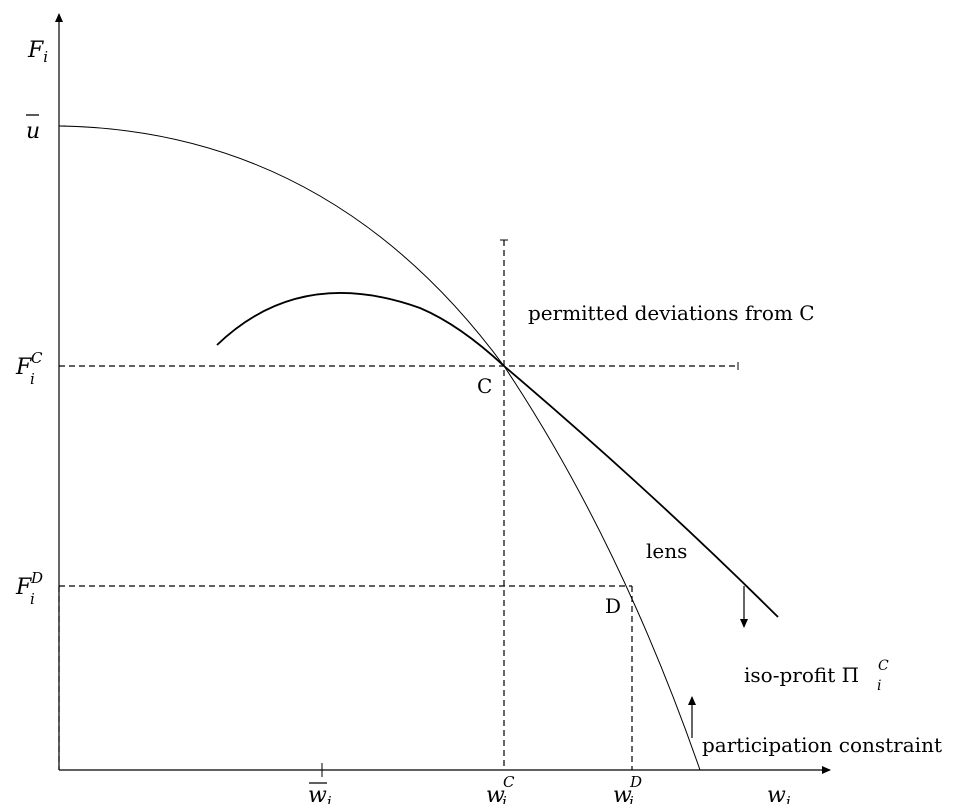  I want to click on lens-label: lens, so click(666, 551).